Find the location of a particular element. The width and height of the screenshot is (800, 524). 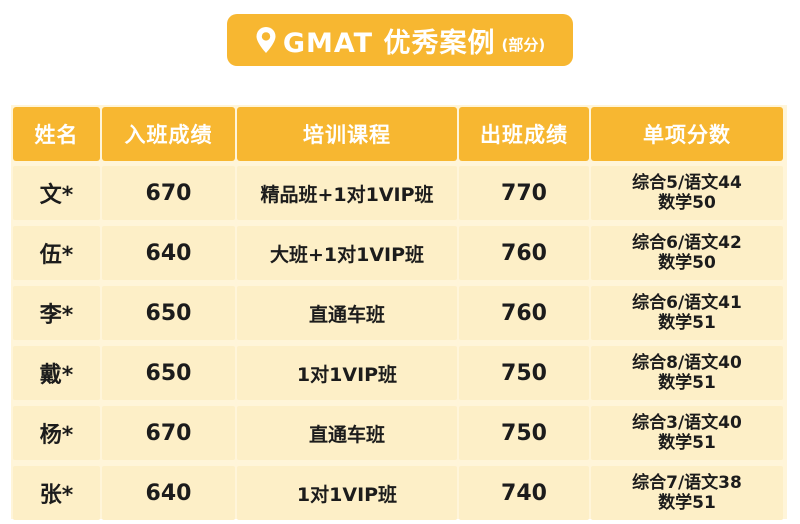

student-name: 李* is located at coordinates (56, 313).